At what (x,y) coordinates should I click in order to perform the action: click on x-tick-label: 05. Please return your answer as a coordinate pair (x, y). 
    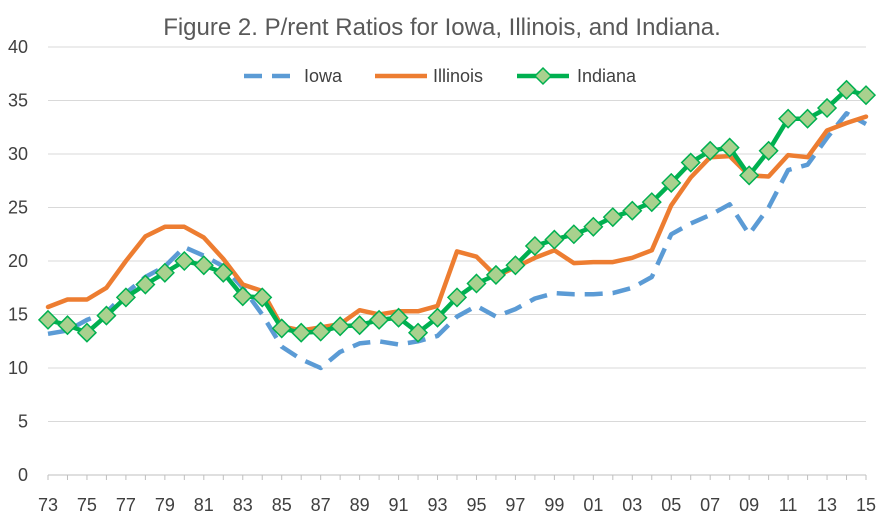
    Looking at the image, I should click on (671, 505).